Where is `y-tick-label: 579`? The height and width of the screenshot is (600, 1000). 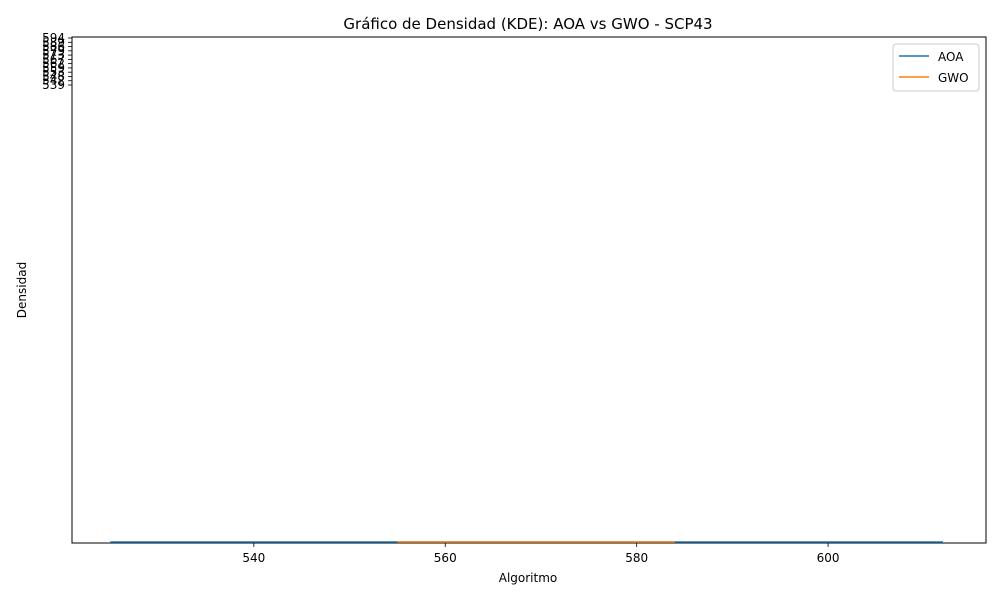
y-tick-label: 579 is located at coordinates (53, 51).